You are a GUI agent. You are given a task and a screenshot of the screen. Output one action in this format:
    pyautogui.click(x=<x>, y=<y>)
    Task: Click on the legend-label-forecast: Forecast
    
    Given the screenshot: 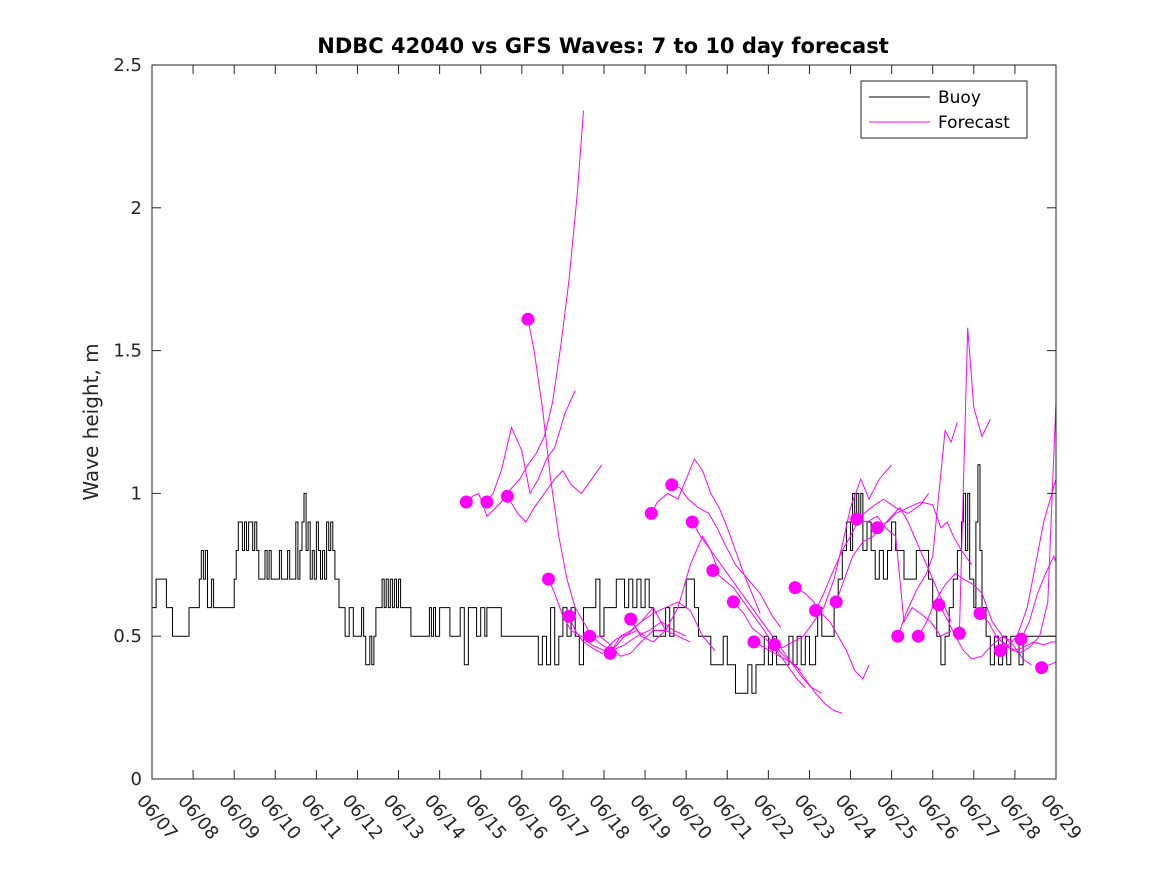 What is the action you would take?
    pyautogui.click(x=974, y=123)
    